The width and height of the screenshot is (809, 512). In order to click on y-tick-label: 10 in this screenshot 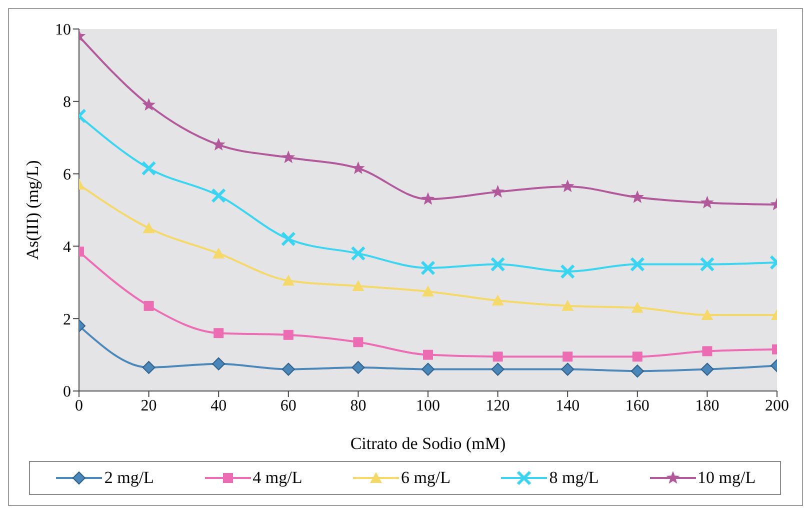, I will do `click(63, 30)`.